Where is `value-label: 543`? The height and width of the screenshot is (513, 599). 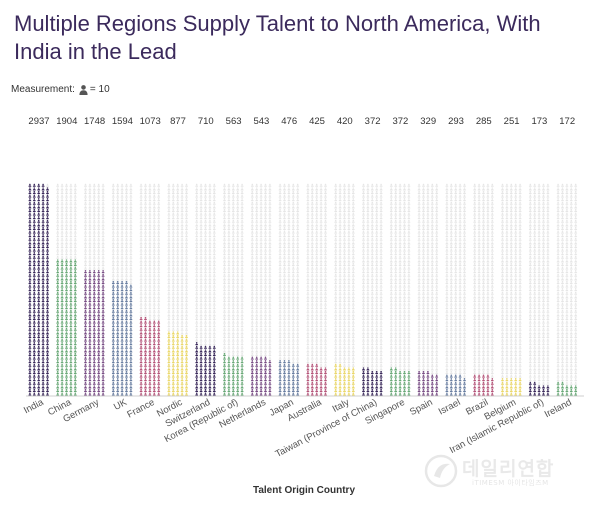
value-label: 543 is located at coordinates (261, 121).